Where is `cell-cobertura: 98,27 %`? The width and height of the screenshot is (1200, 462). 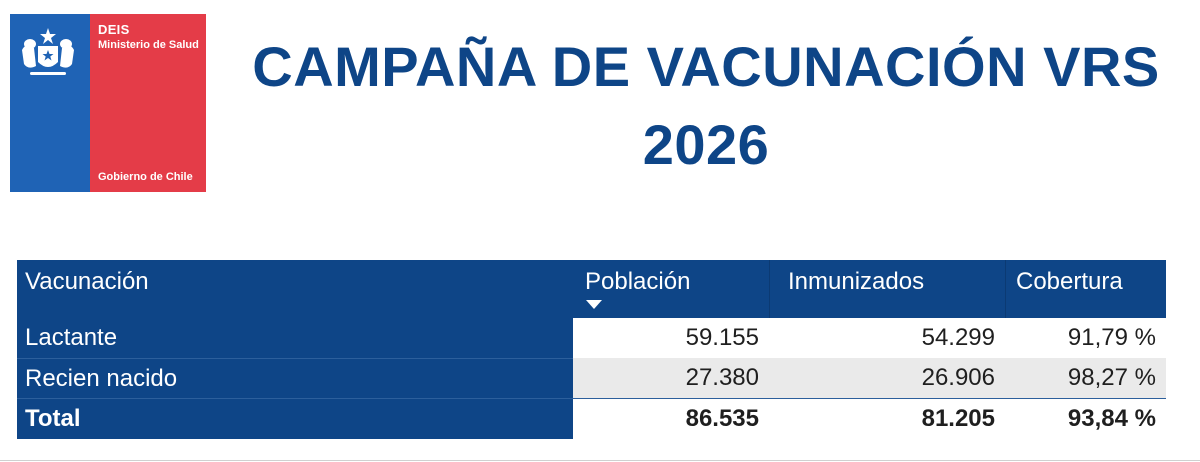 cell-cobertura: 98,27 % is located at coordinates (1085, 378).